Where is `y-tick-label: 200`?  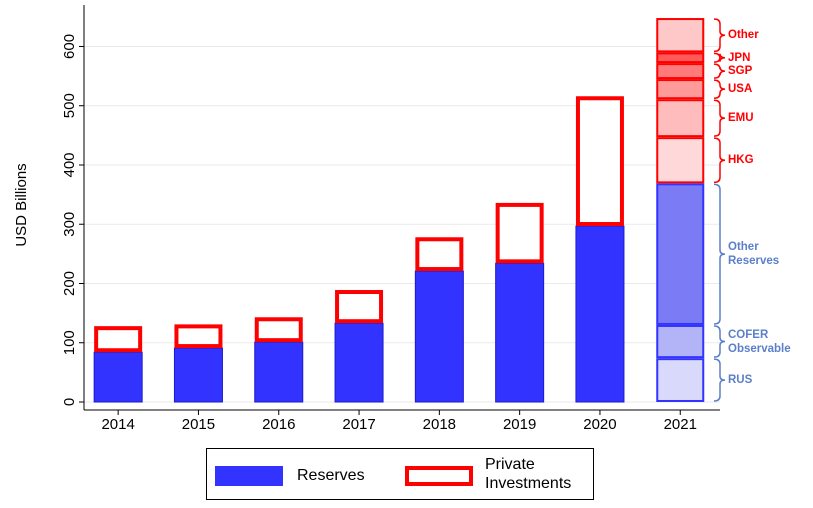 y-tick-label: 200 is located at coordinates (69, 283).